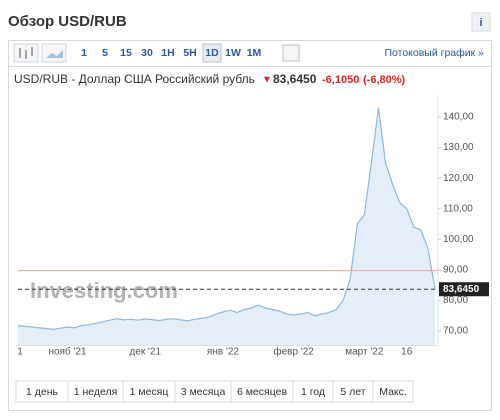 The width and height of the screenshot is (500, 420). Describe the element at coordinates (167, 53) in the screenshot. I see `interval-button: 1H` at that location.